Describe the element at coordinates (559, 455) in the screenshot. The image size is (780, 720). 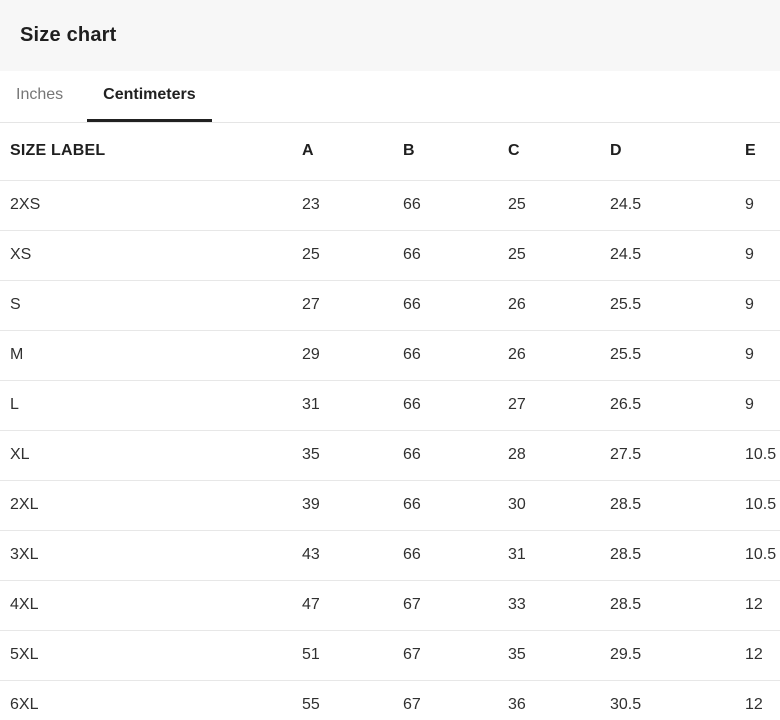
I see `value-cell-c: 28` at that location.